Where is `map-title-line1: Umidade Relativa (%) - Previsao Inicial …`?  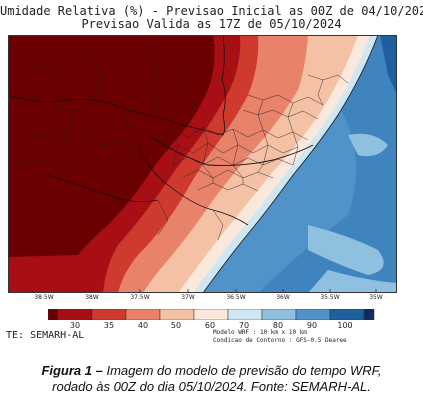
map-title-line1: Umidade Relativa (%) - Previsao Inicial … is located at coordinates (211, 11).